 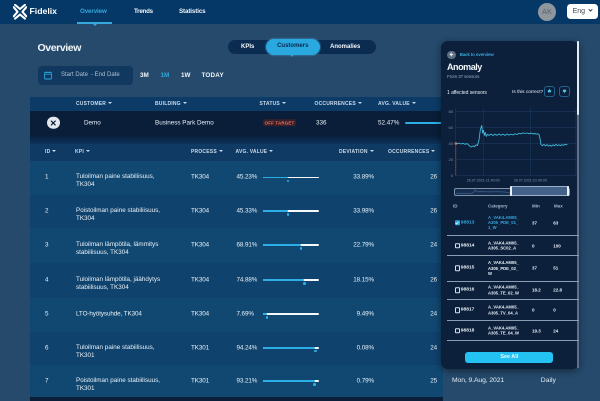 What do you see at coordinates (529, 181) in the screenshot?
I see `svg-text: 26.07.2021-21:40:00` at bounding box center [529, 181].